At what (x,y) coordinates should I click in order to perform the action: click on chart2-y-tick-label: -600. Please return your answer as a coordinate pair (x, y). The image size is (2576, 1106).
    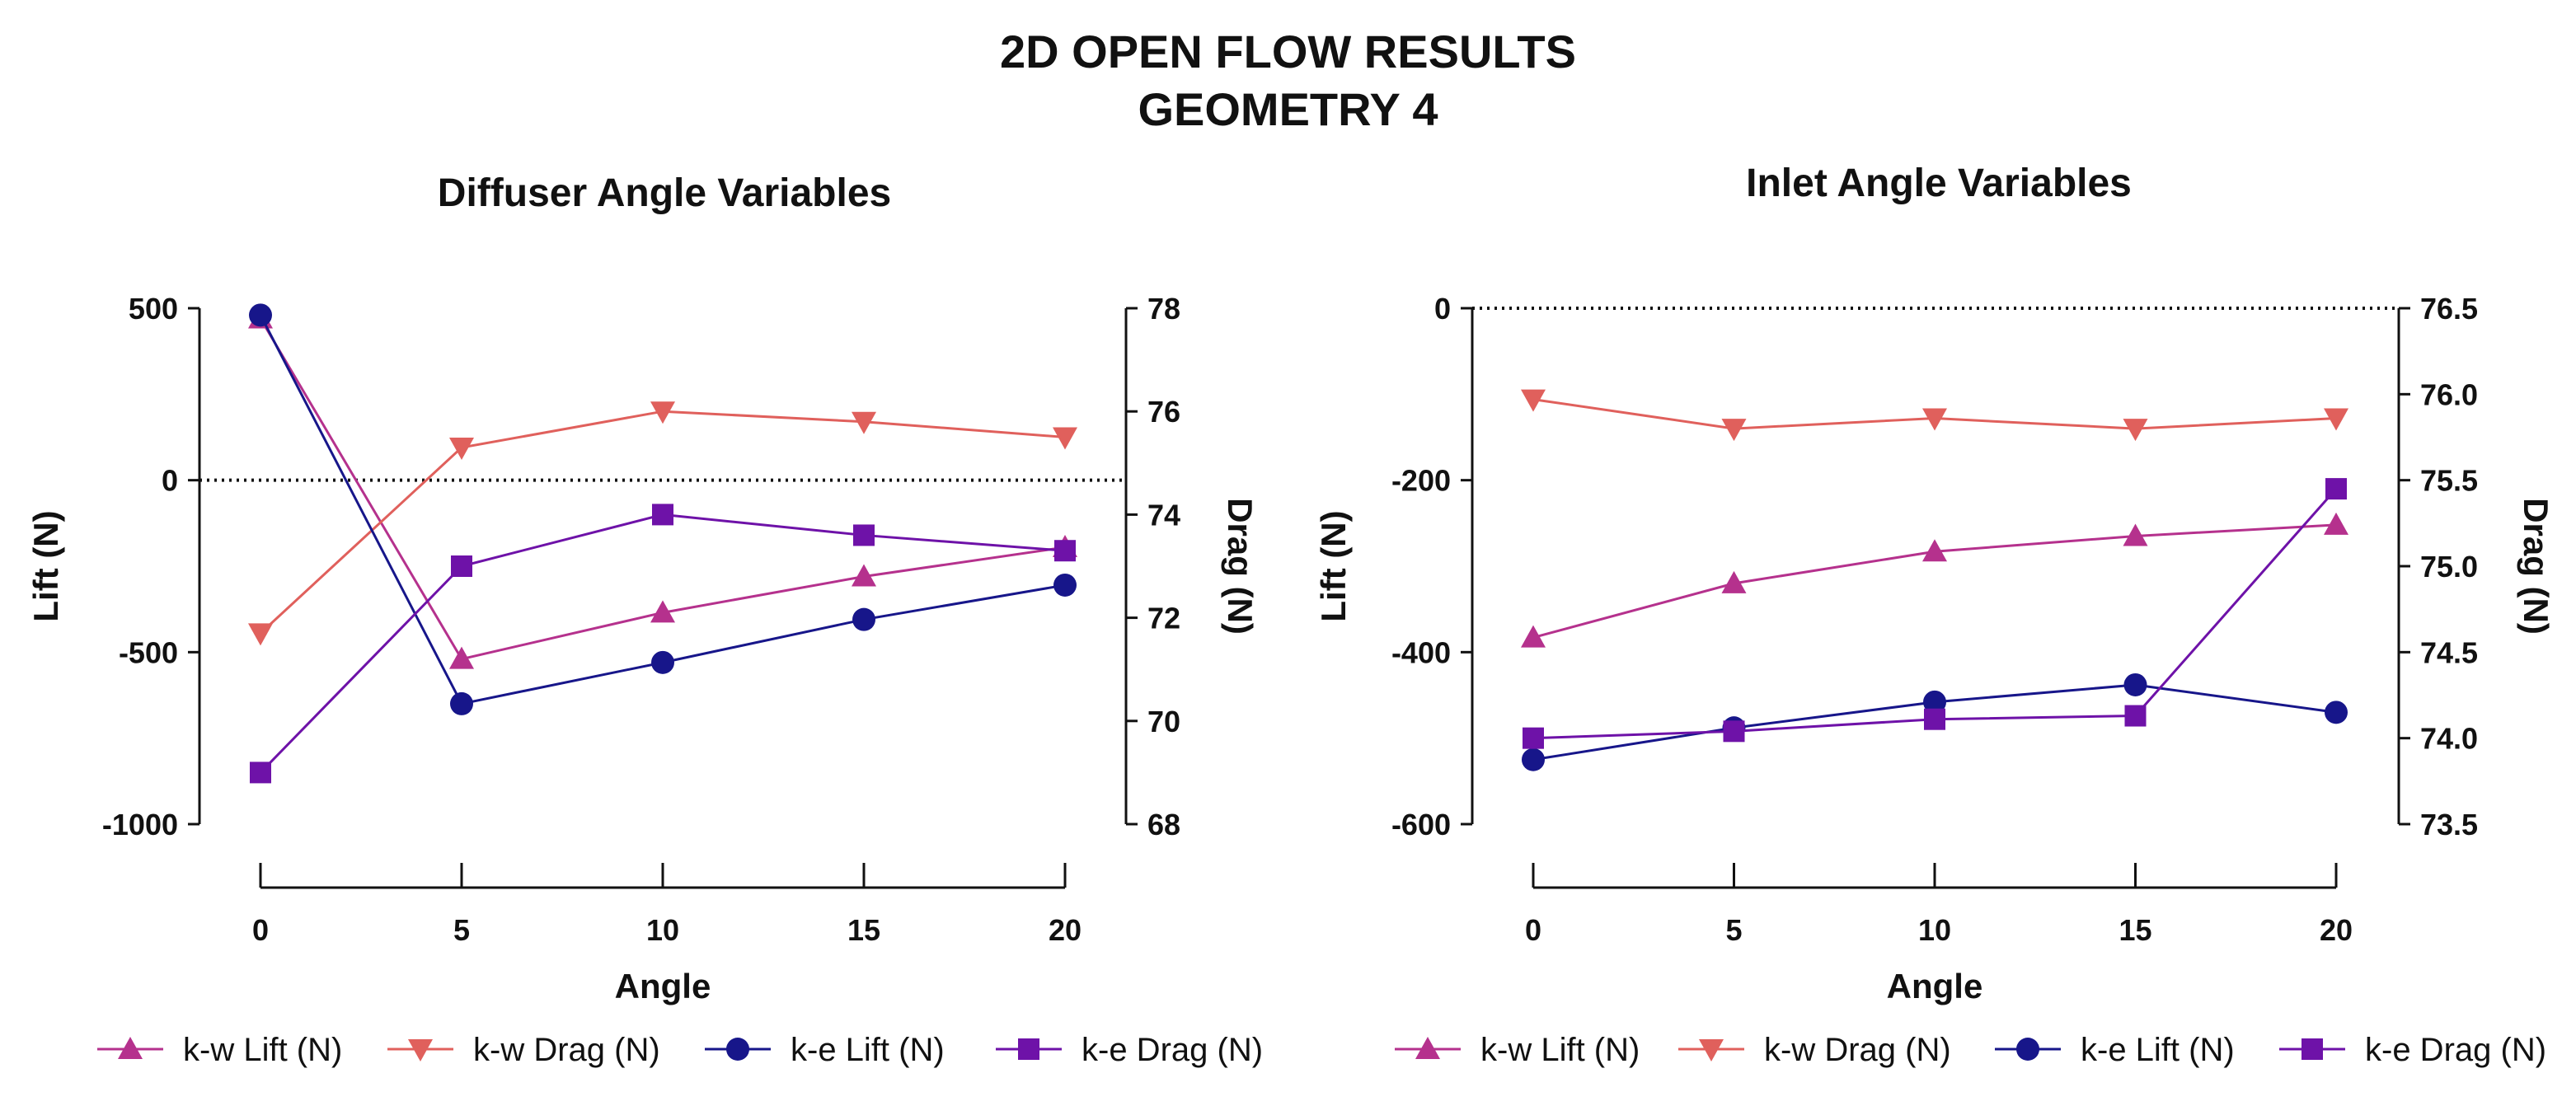
    Looking at the image, I should click on (1421, 824).